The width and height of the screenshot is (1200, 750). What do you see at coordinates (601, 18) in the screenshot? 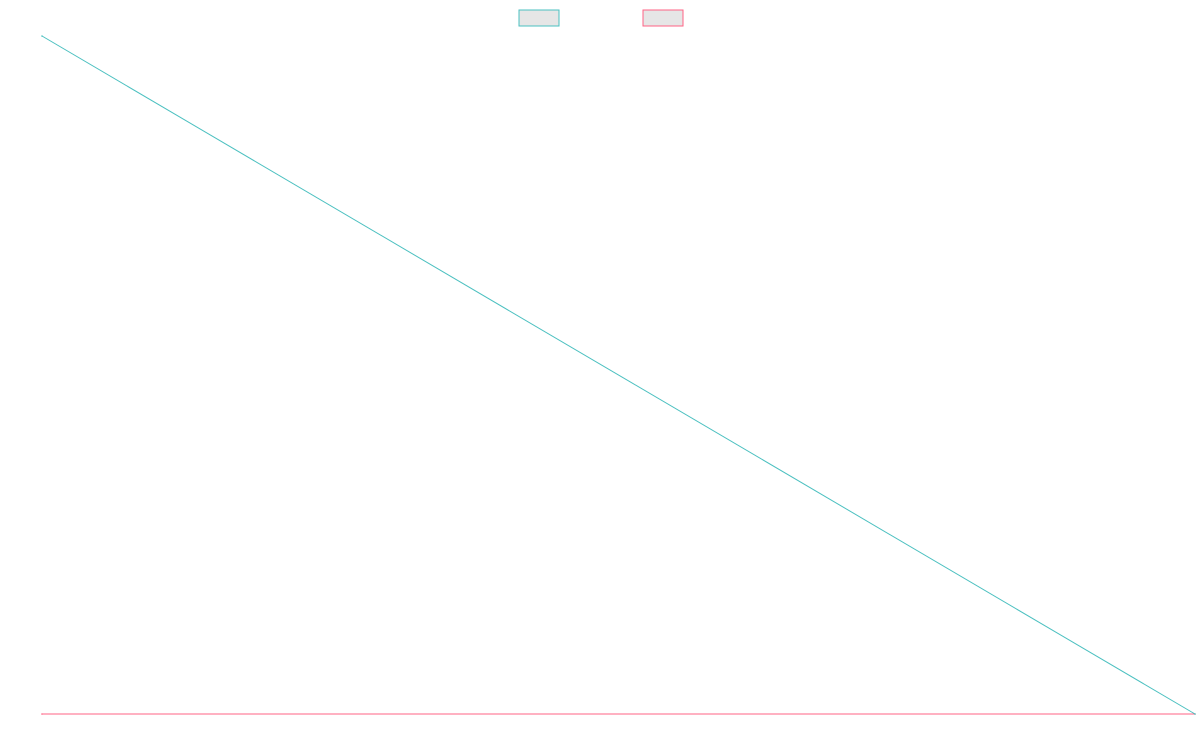
I see `legend` at bounding box center [601, 18].